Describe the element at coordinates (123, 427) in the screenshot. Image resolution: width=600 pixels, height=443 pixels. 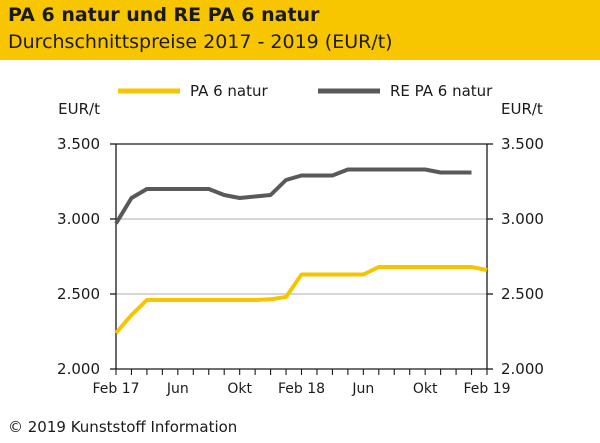
I see `copyright-footer: © 2019 Kunststoff Information` at that location.